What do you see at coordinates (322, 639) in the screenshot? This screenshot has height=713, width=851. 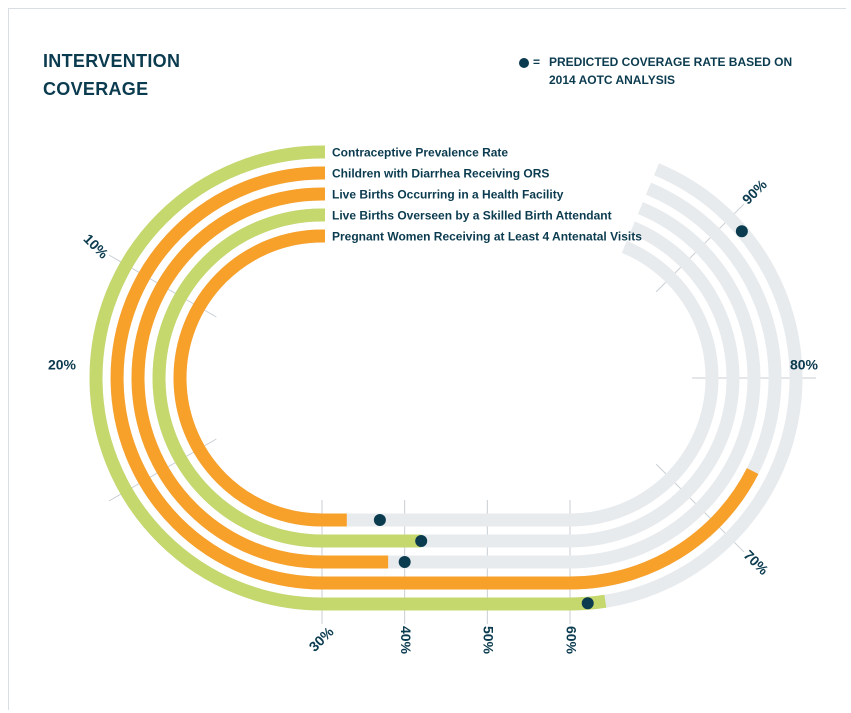 I see `tick-label-30: 30%` at bounding box center [322, 639].